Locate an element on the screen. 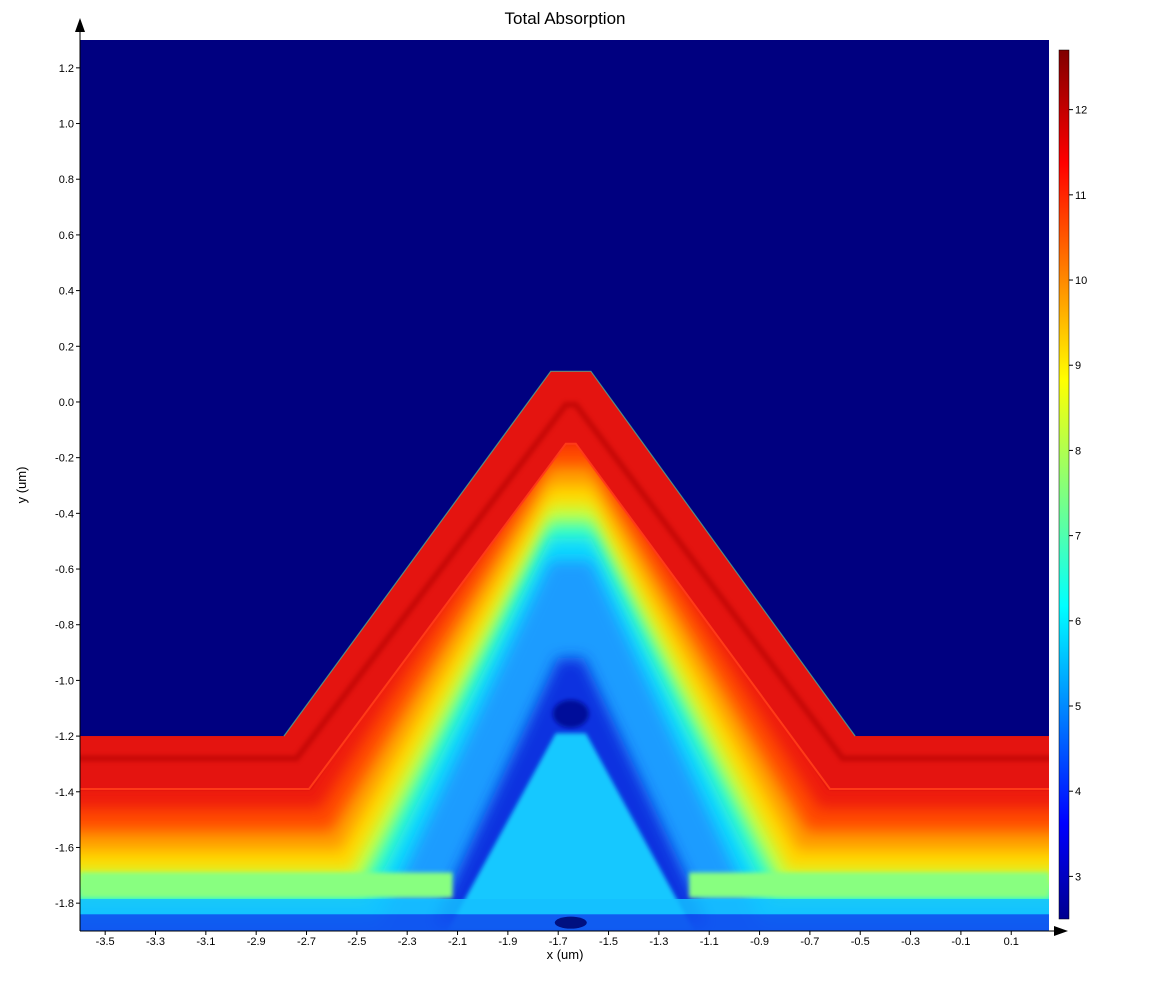  x-tick-label: -3.3 is located at coordinates (155, 942).